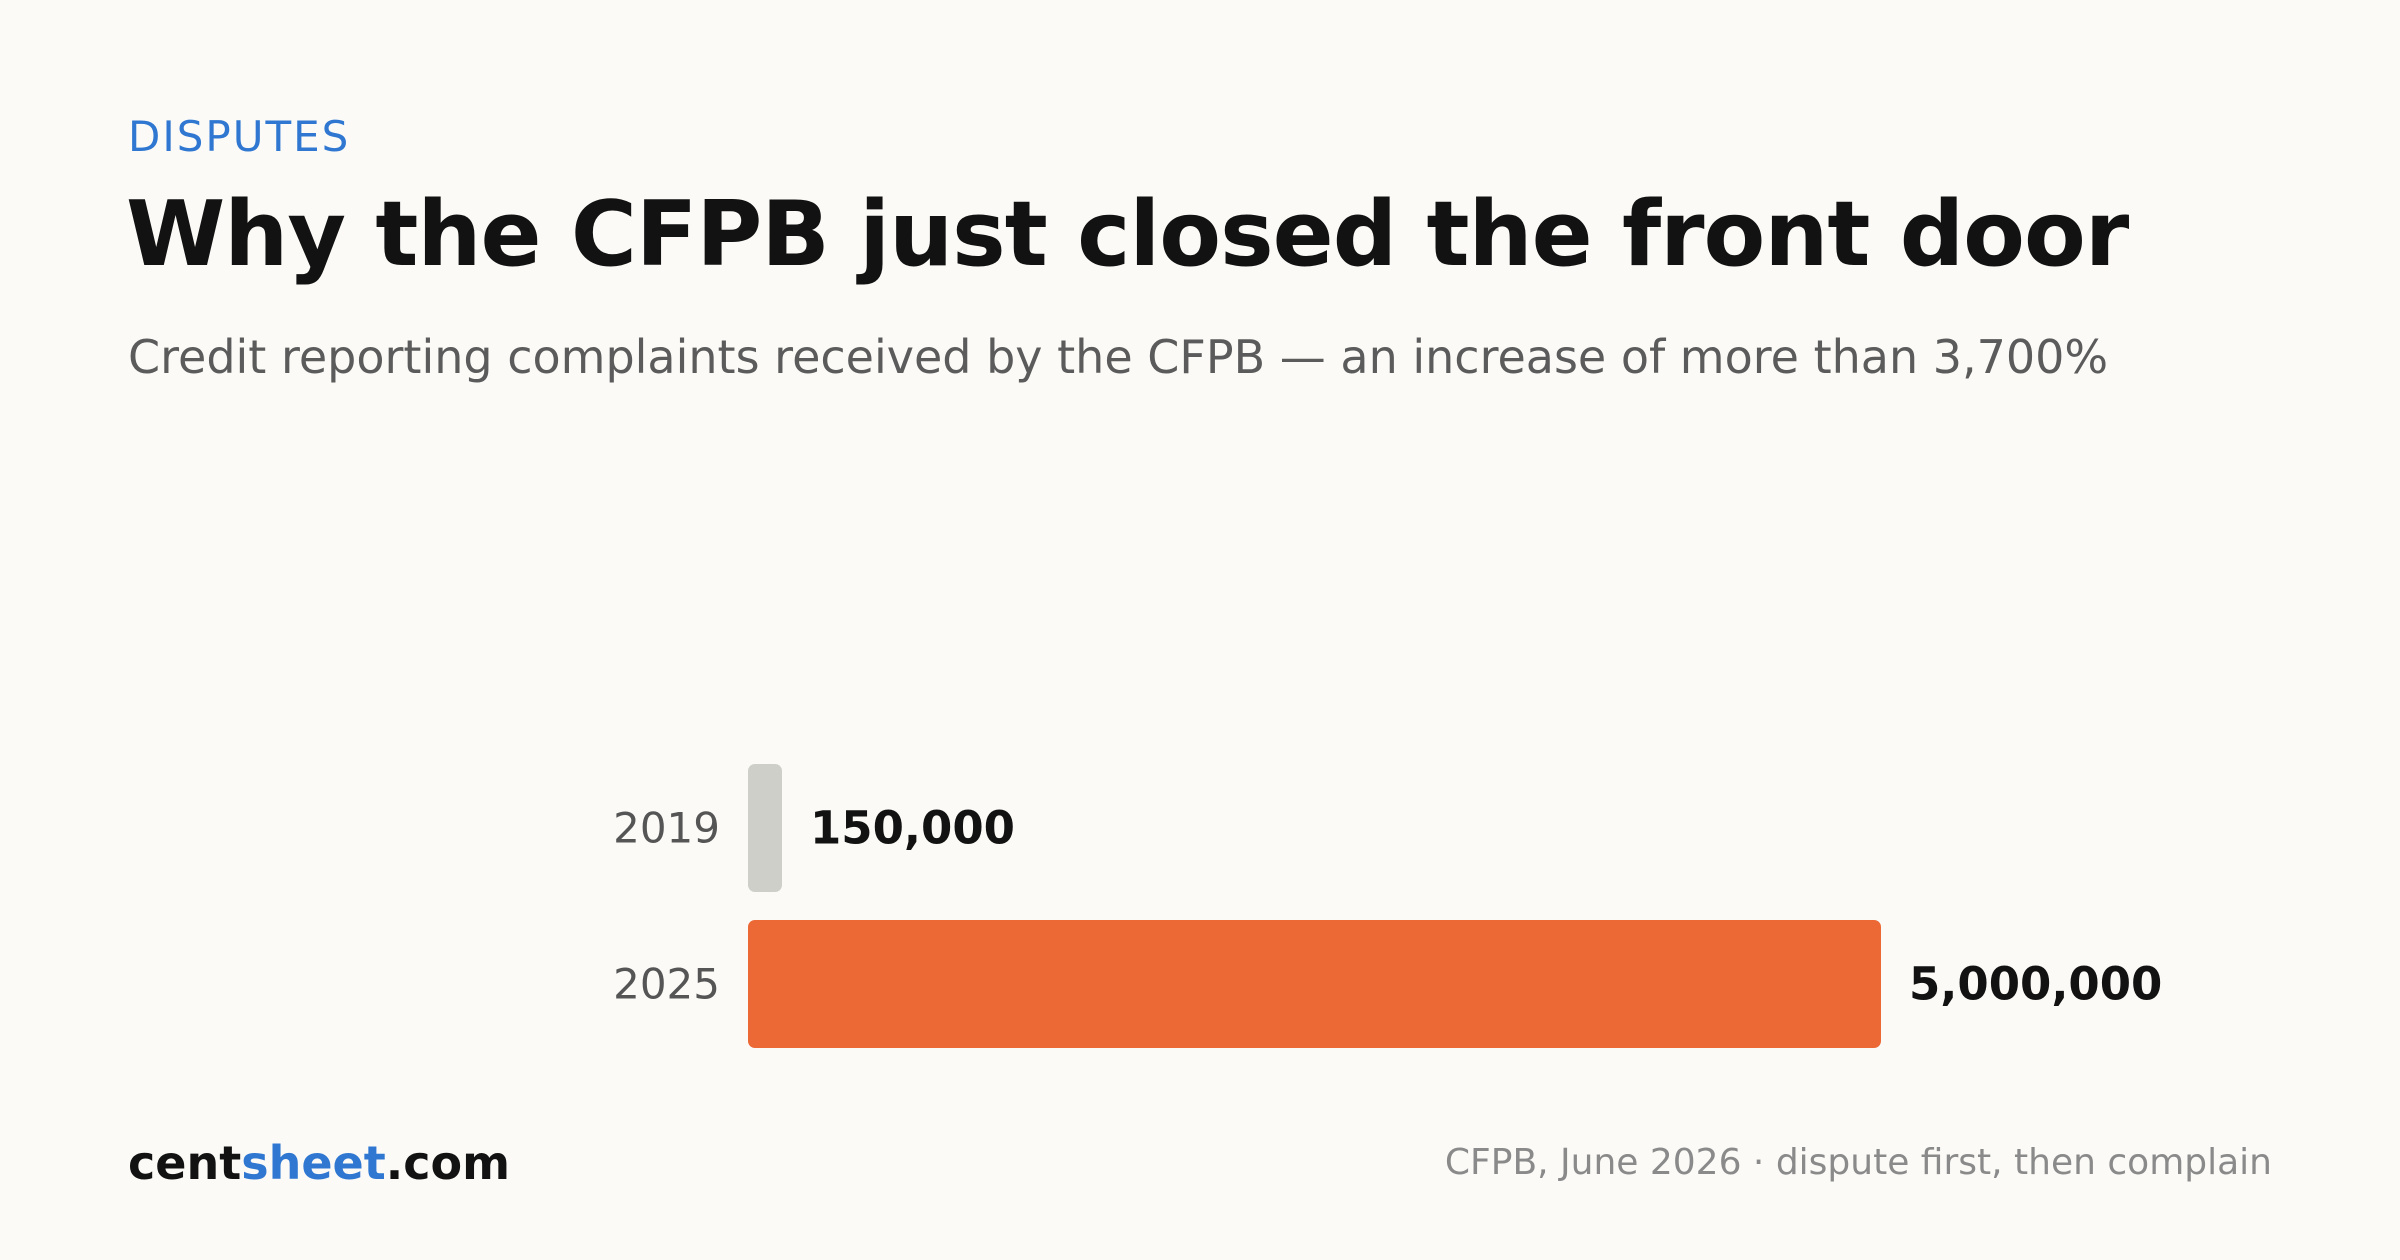  I want to click on value-label-2025: 5,000,000, so click(2035, 984).